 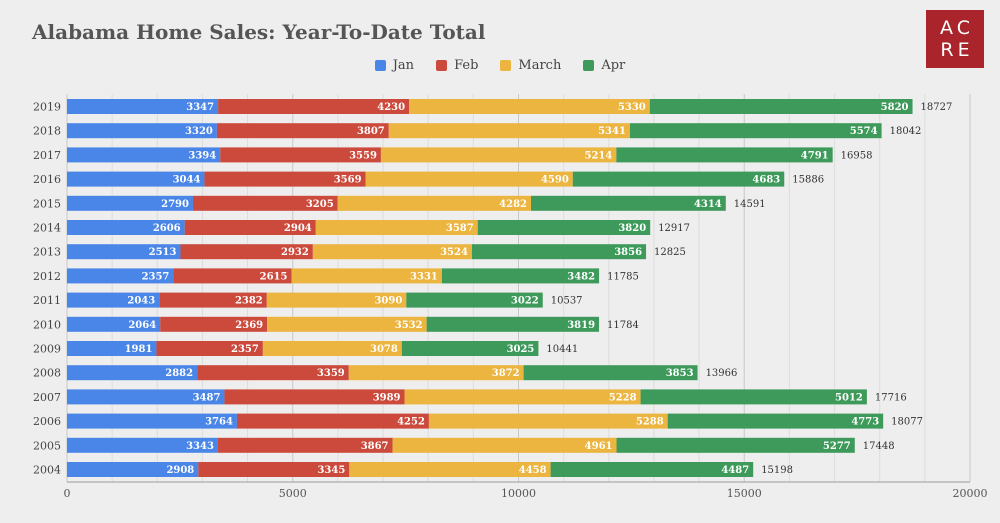 I want to click on bar-value-label: 3856, so click(x=628, y=252).